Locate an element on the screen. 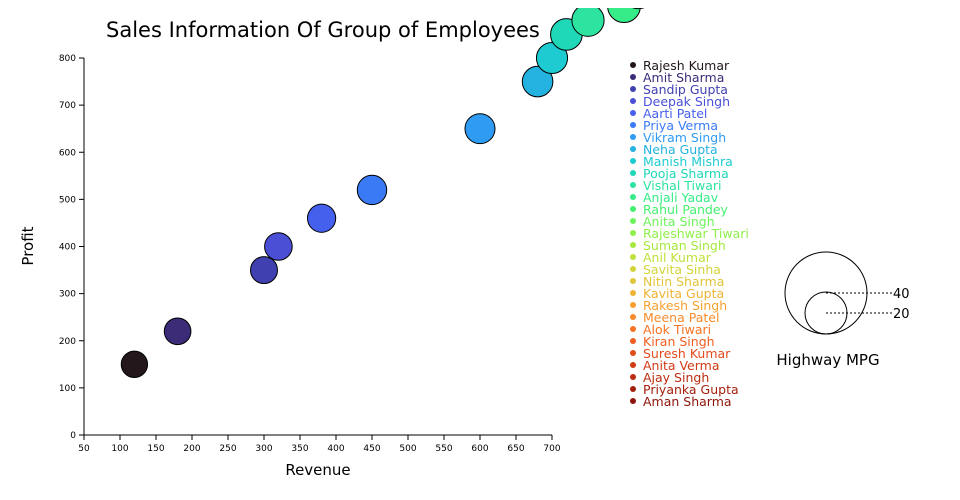 The height and width of the screenshot is (500, 960). legend-label: Rajesh Kumar is located at coordinates (686, 65).